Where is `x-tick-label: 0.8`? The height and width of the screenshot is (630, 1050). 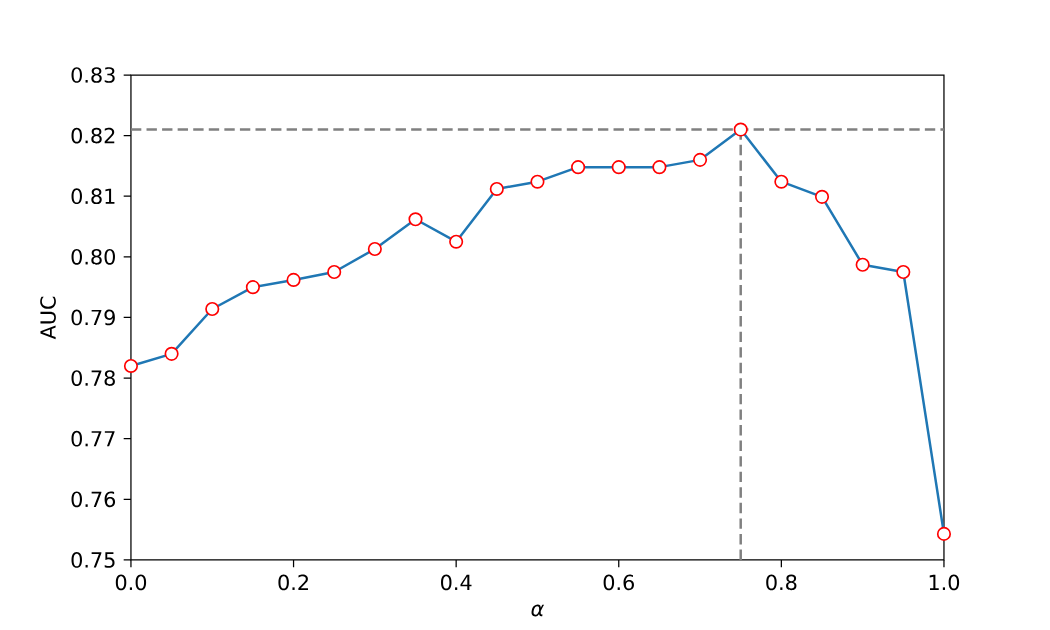
x-tick-label: 0.8 is located at coordinates (781, 582).